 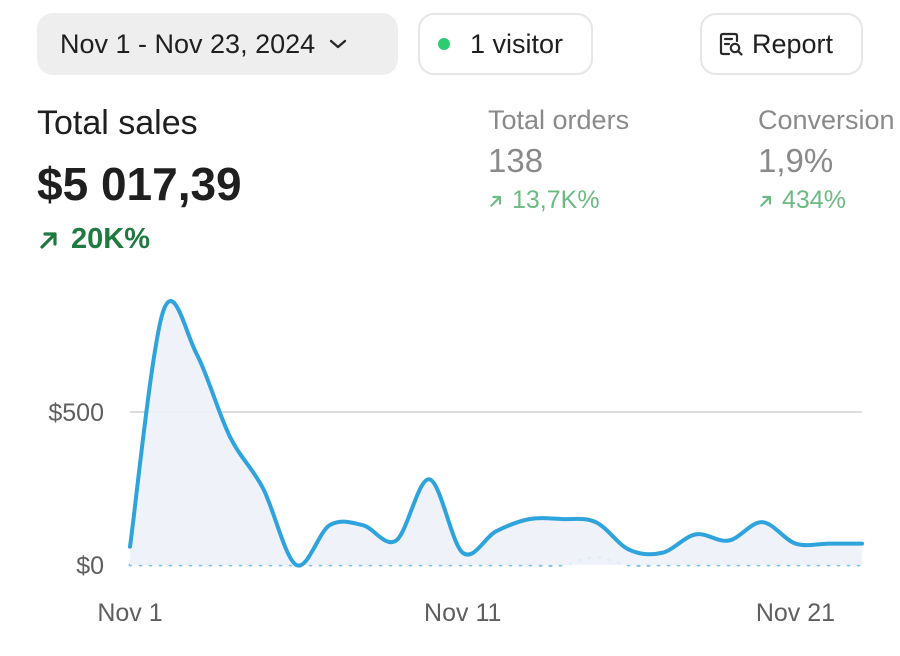 I want to click on metric-delta: 20K%, so click(x=93, y=239).